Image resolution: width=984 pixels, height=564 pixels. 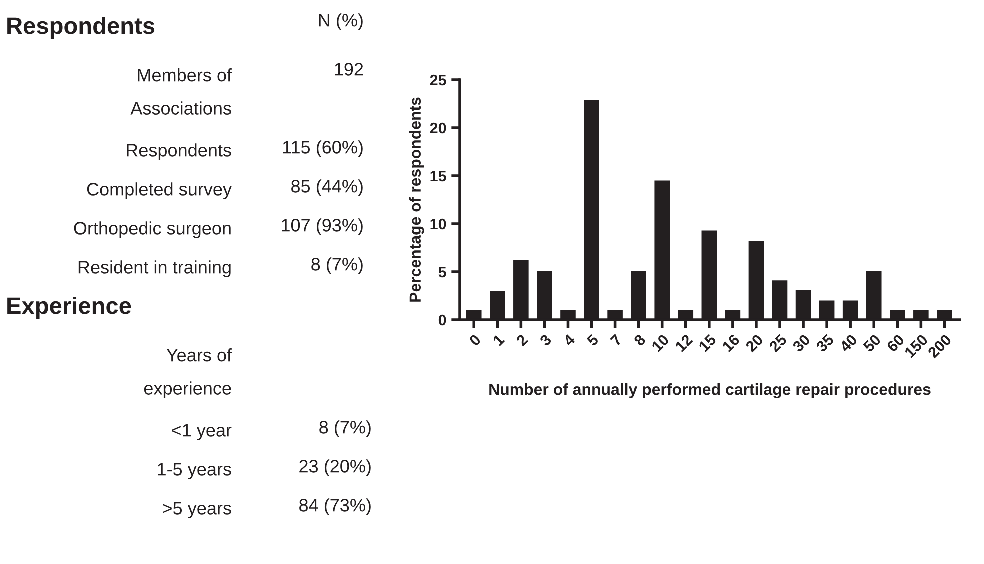 I want to click on category-label: Members of Associations, so click(x=181, y=91).